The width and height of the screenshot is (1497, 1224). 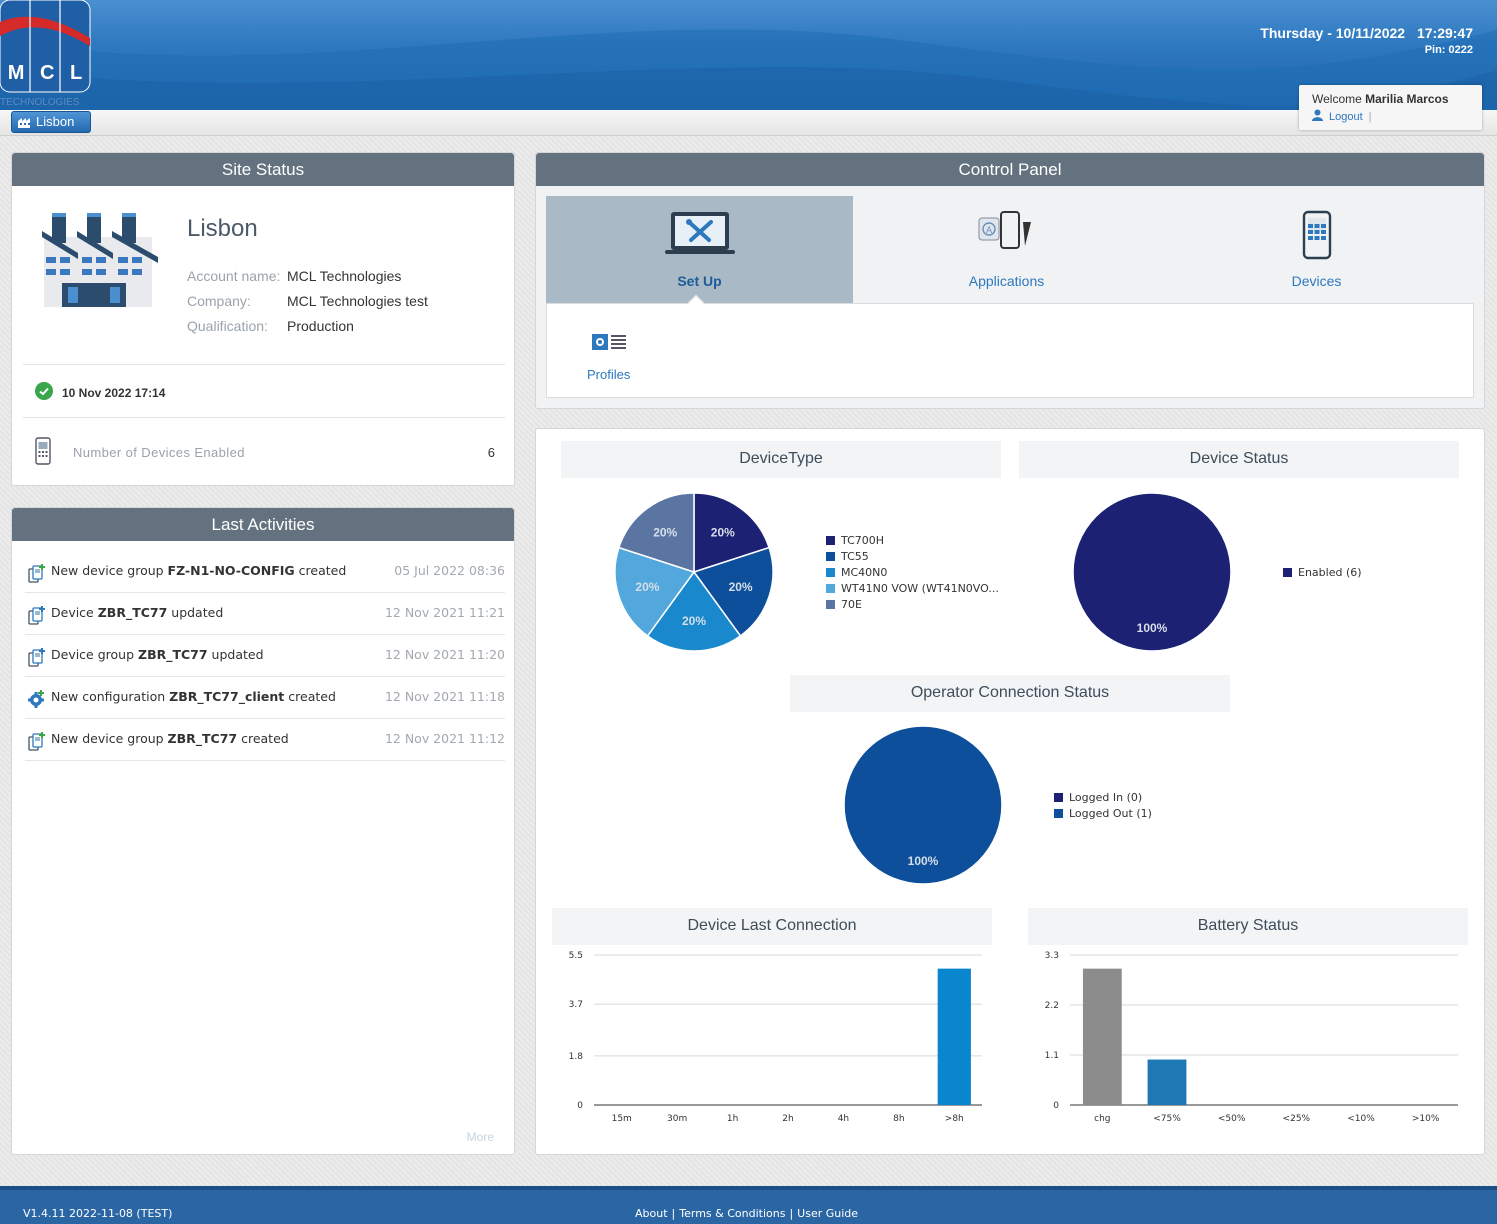 I want to click on legend-label: 70E, so click(x=851, y=604).